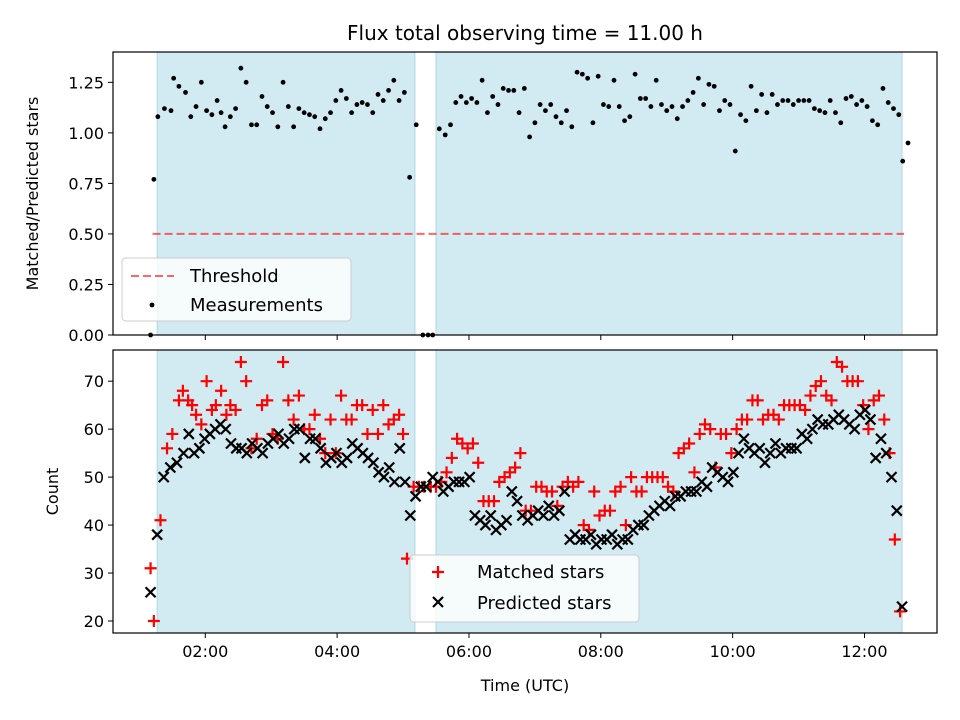 The image size is (960, 720). Describe the element at coordinates (286, 491) in the screenshot. I see `observing-window-span` at that location.